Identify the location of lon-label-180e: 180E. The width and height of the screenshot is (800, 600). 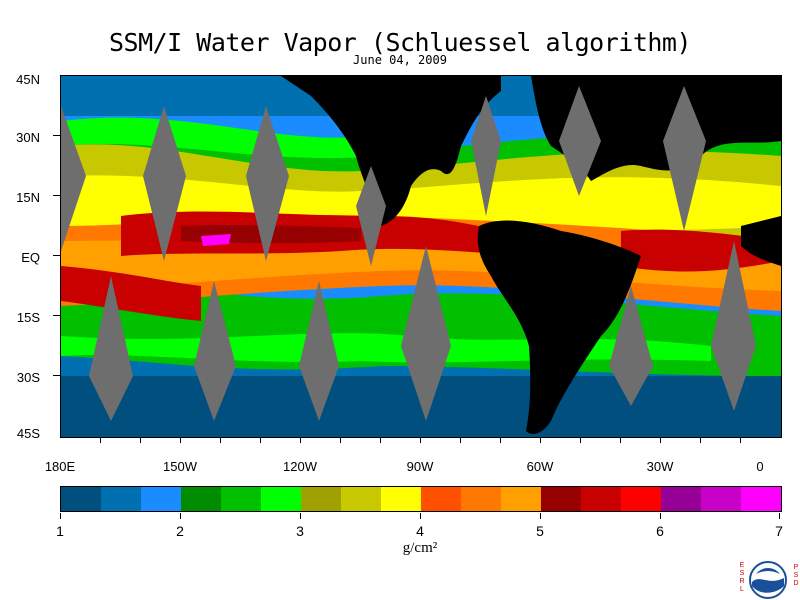
(60, 466).